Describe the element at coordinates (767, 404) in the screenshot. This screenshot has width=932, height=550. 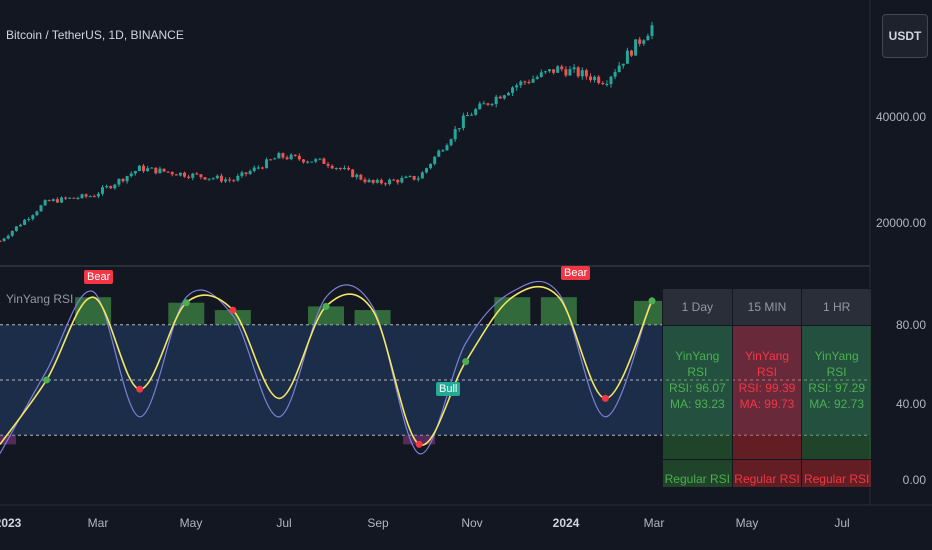
I see `cell-ma: MA: 99.73` at that location.